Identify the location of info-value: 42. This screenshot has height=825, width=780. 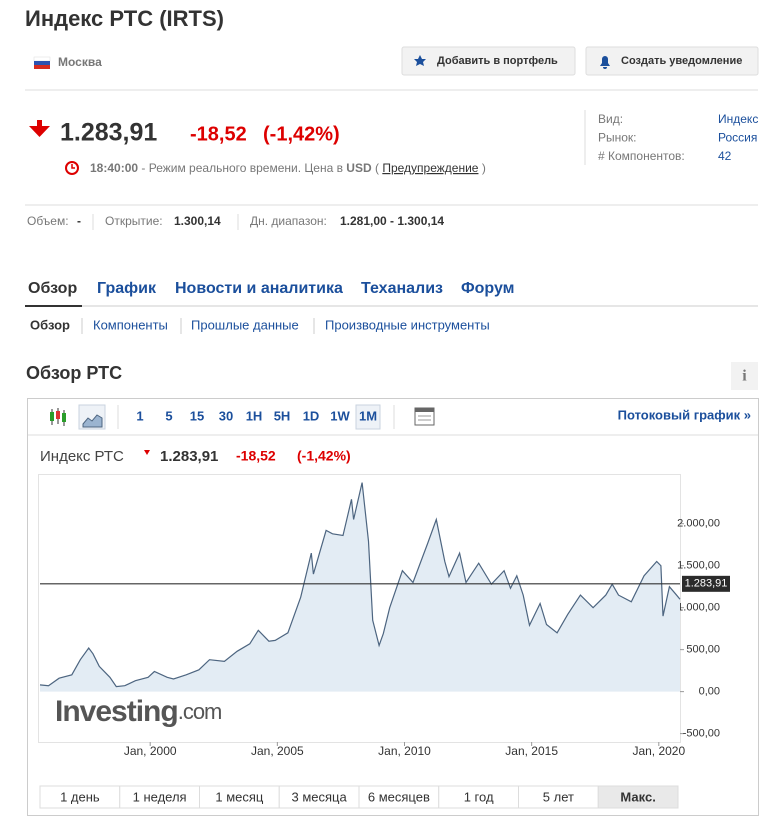
(725, 156).